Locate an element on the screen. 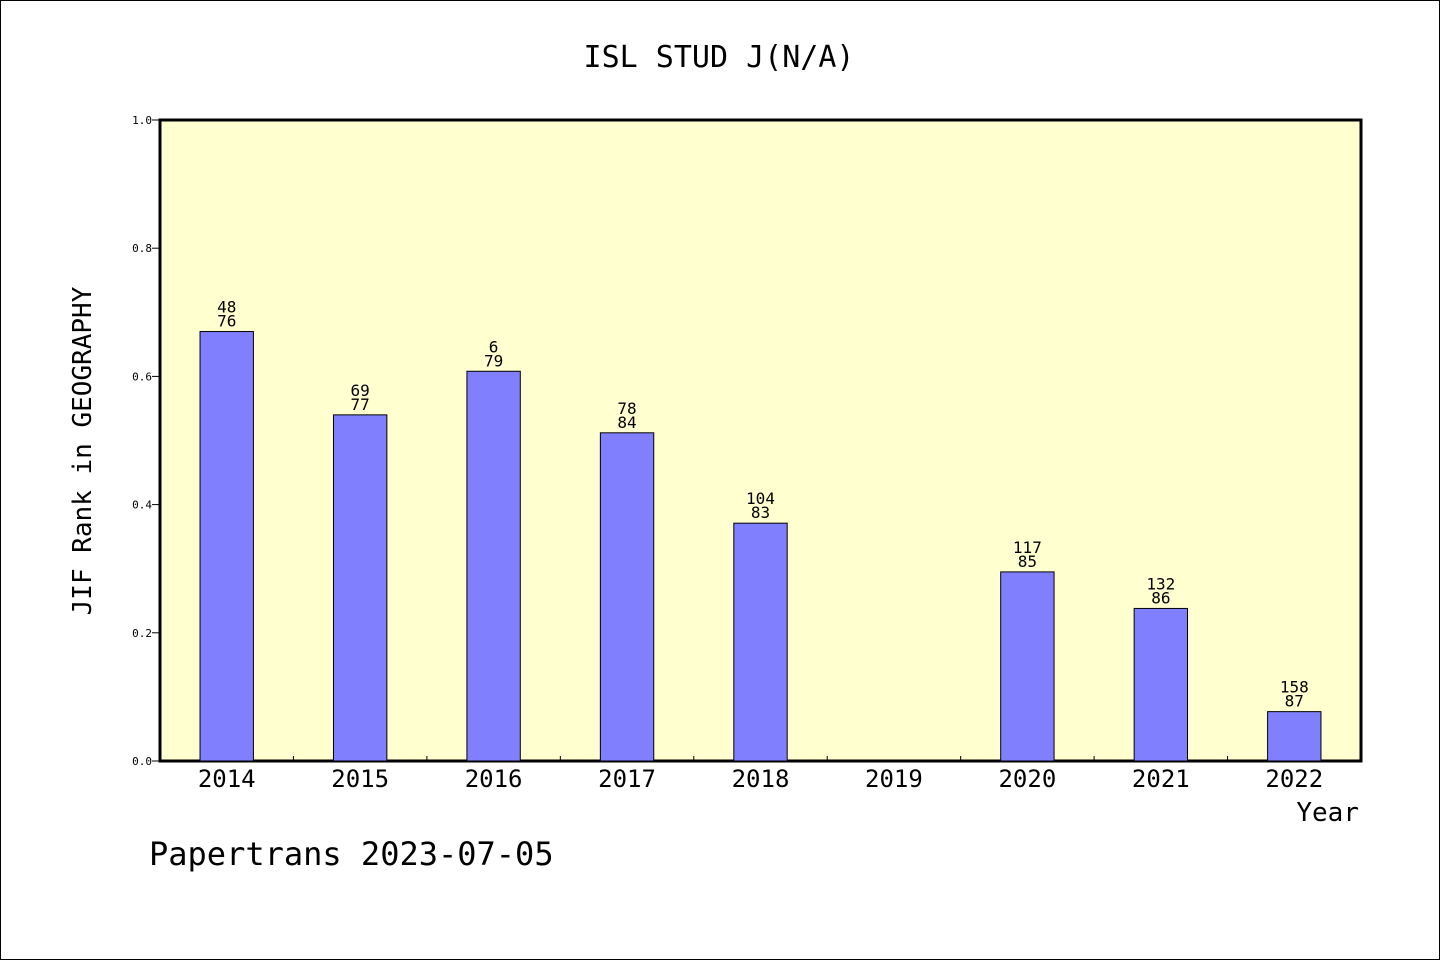 Image resolution: width=1440 pixels, height=964 pixels. x-tick-label: 2021 is located at coordinates (1161, 779).